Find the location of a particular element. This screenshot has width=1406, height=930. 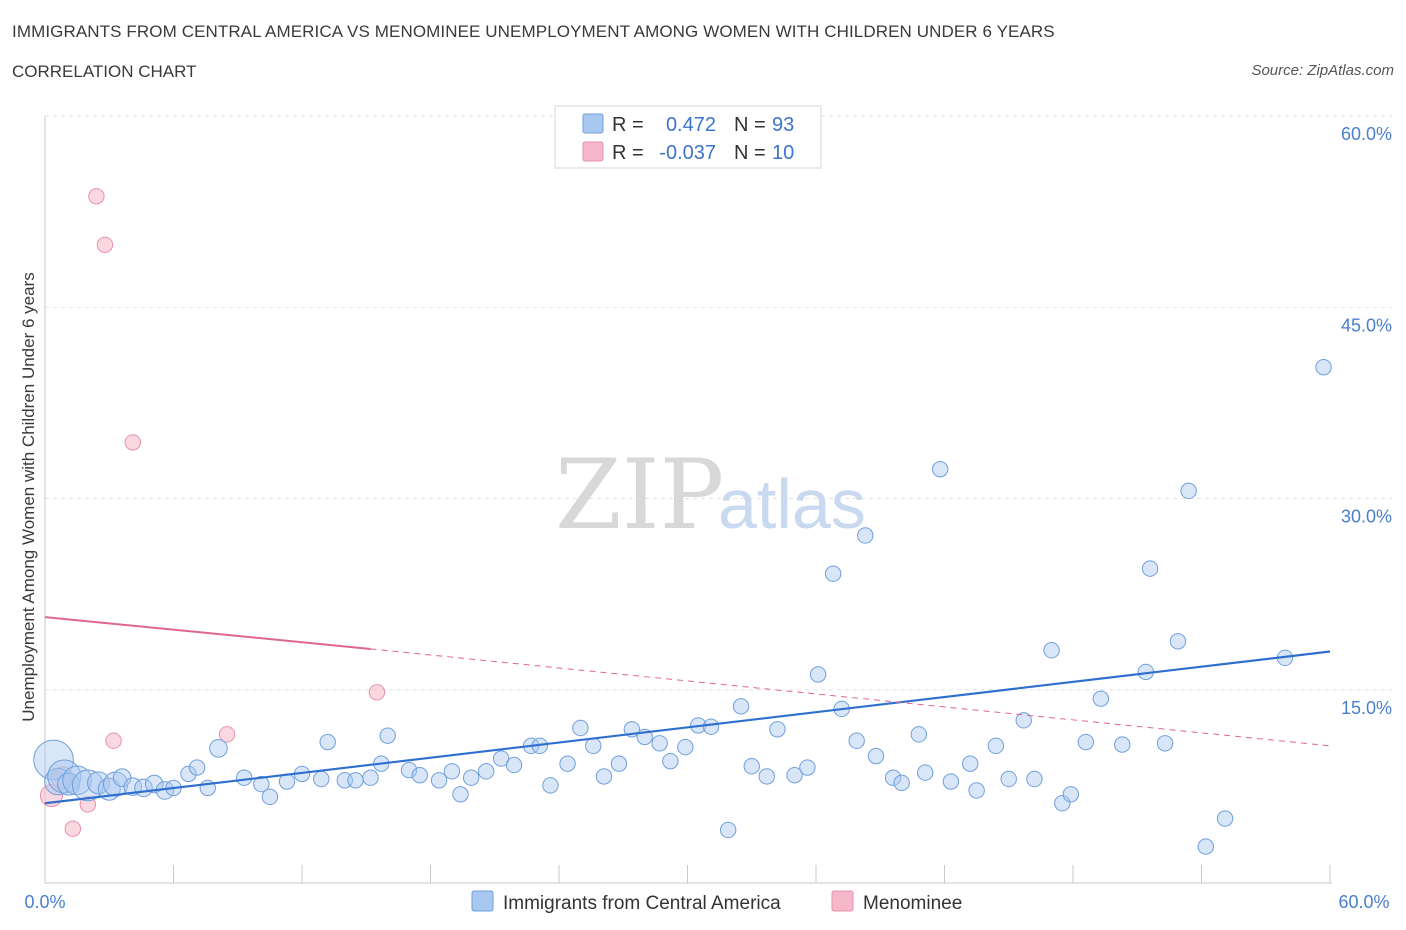

legend-swatch-blue is located at coordinates (593, 123).